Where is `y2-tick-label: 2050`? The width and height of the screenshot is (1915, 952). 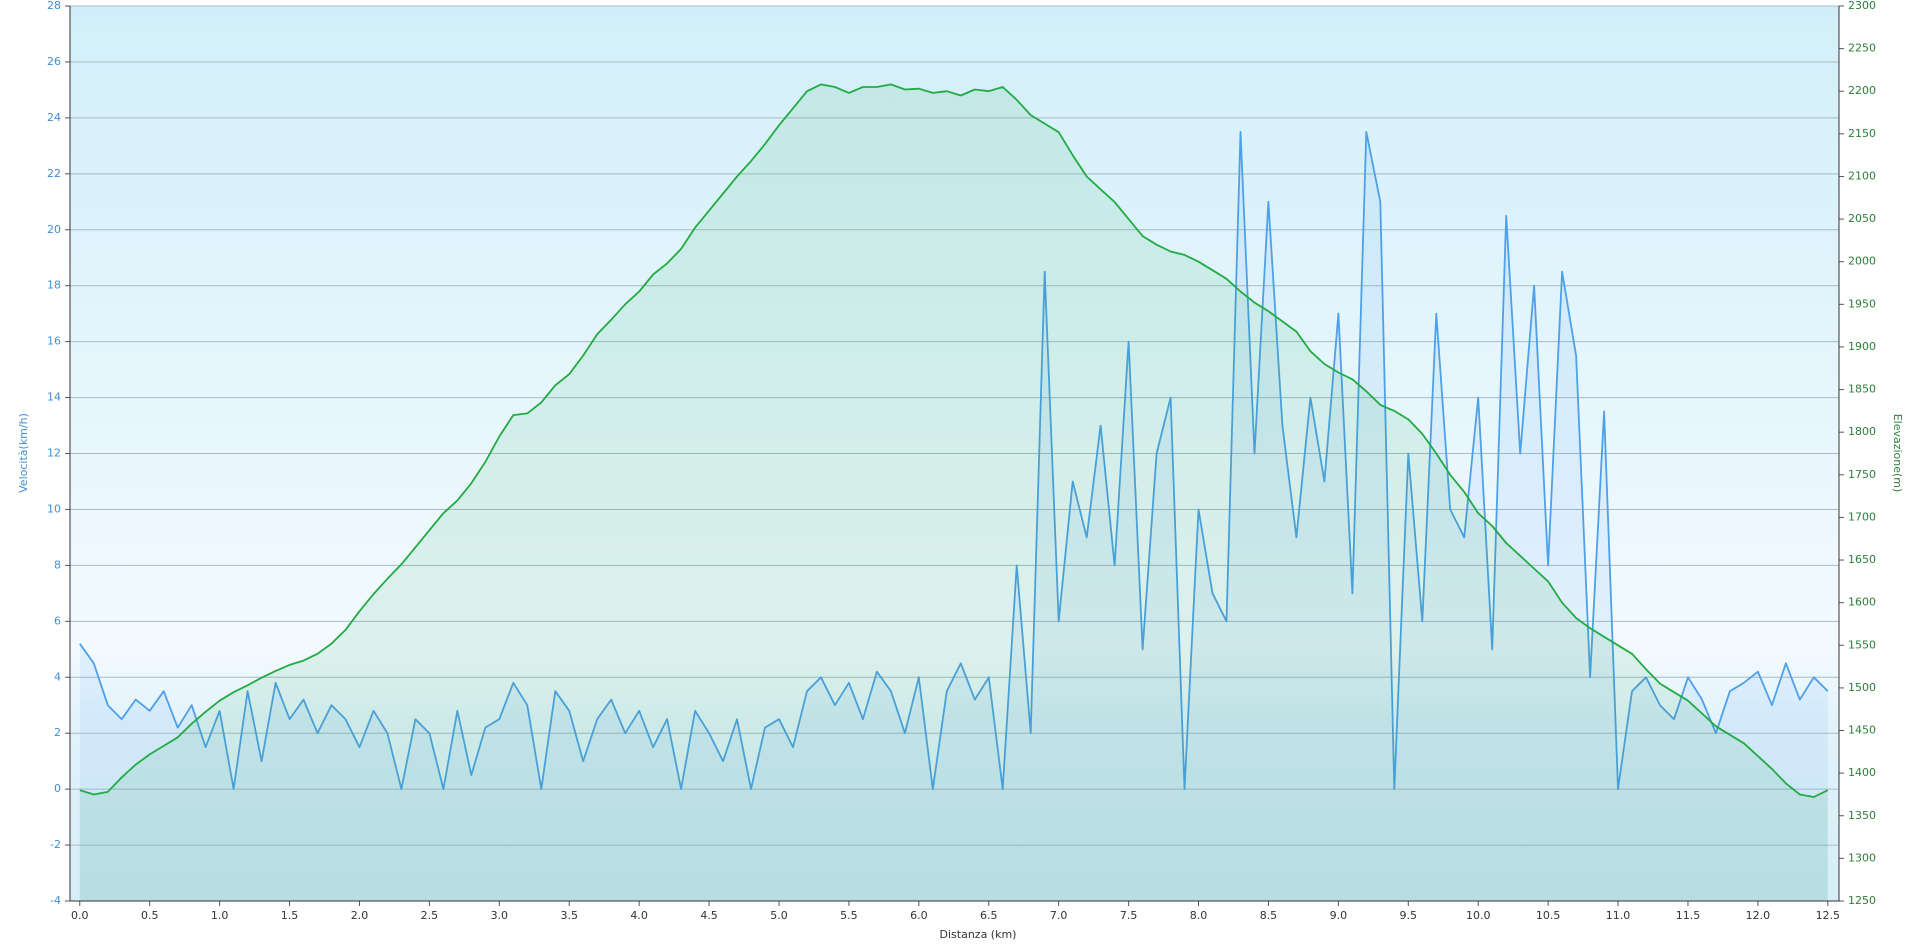
y2-tick-label: 2050 is located at coordinates (1862, 218).